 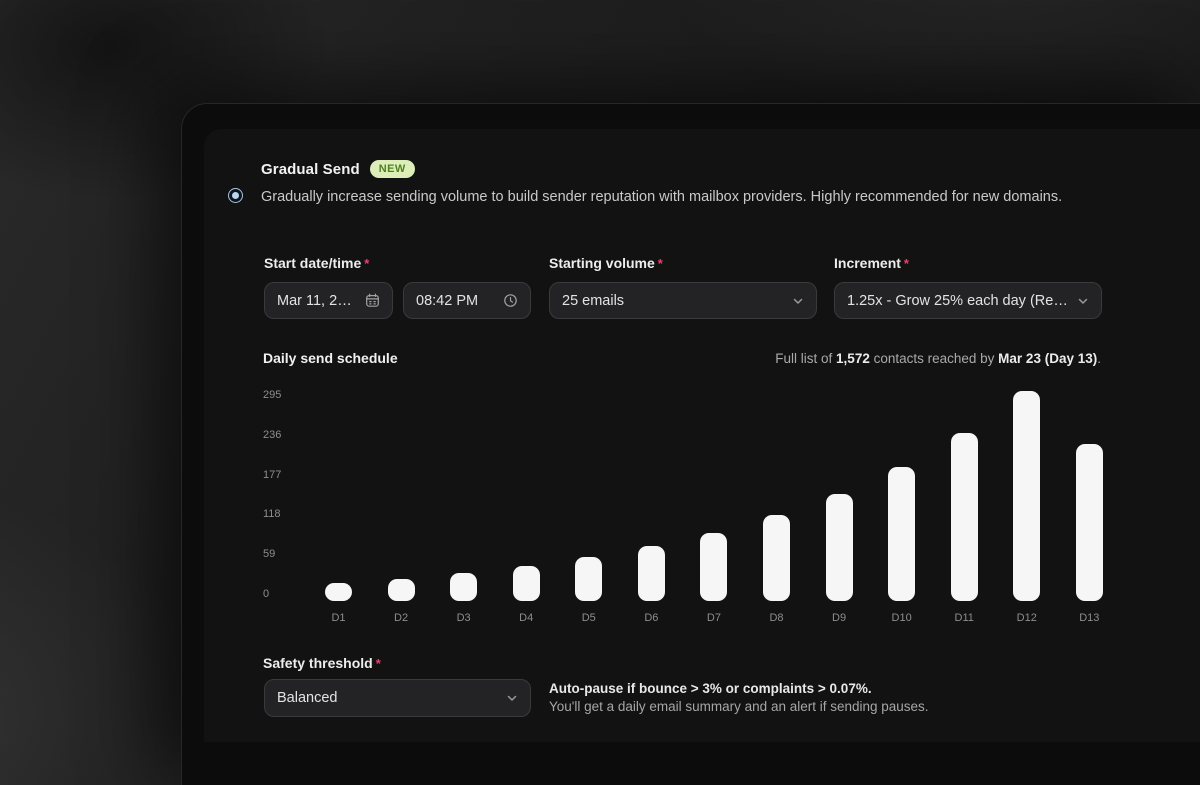 I want to click on completion-date: Mar 23 (Day 13), so click(x=1048, y=358).